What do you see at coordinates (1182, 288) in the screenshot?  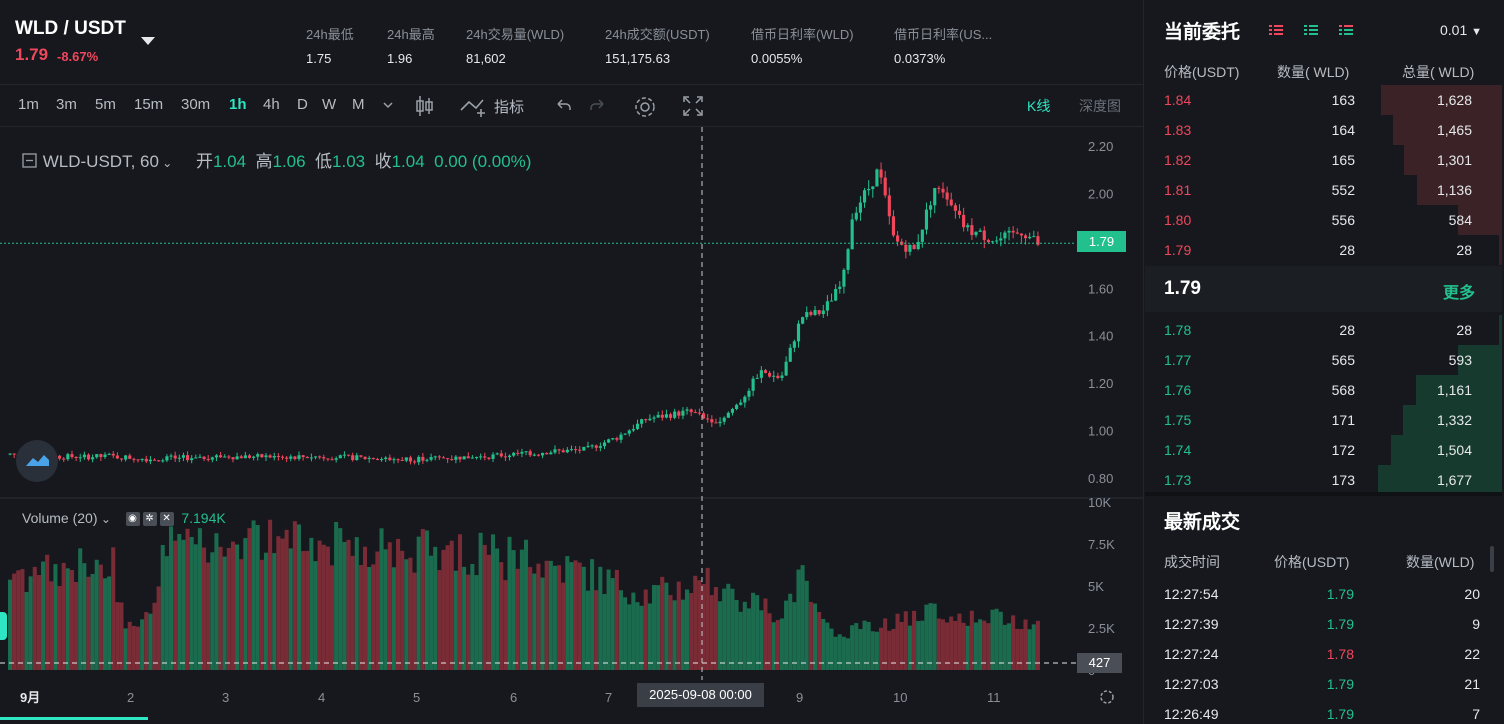 I see `mid-price: 1.79` at bounding box center [1182, 288].